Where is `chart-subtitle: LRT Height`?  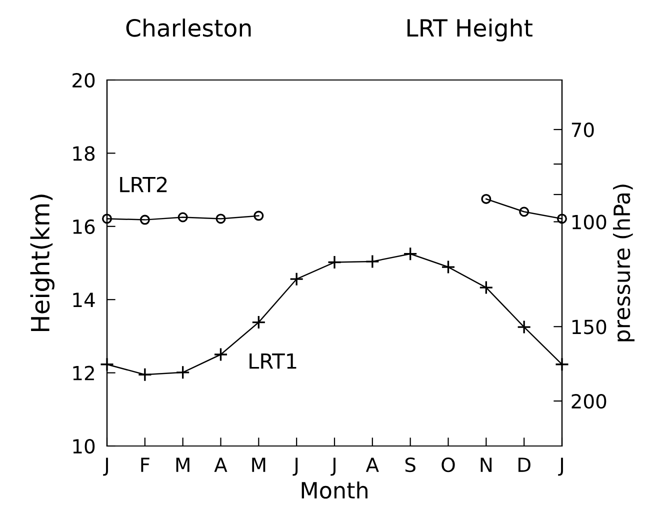 chart-subtitle: LRT Height is located at coordinates (469, 30).